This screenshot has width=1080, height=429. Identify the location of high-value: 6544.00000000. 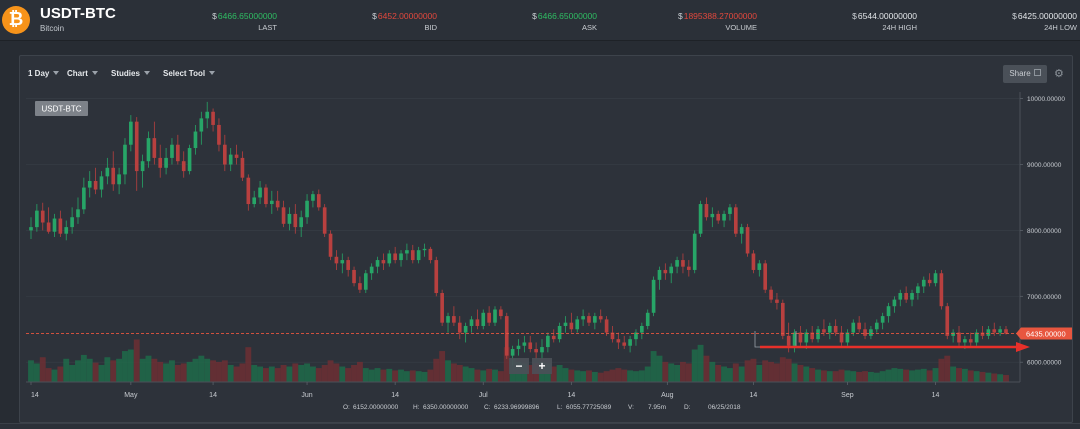
(887, 16).